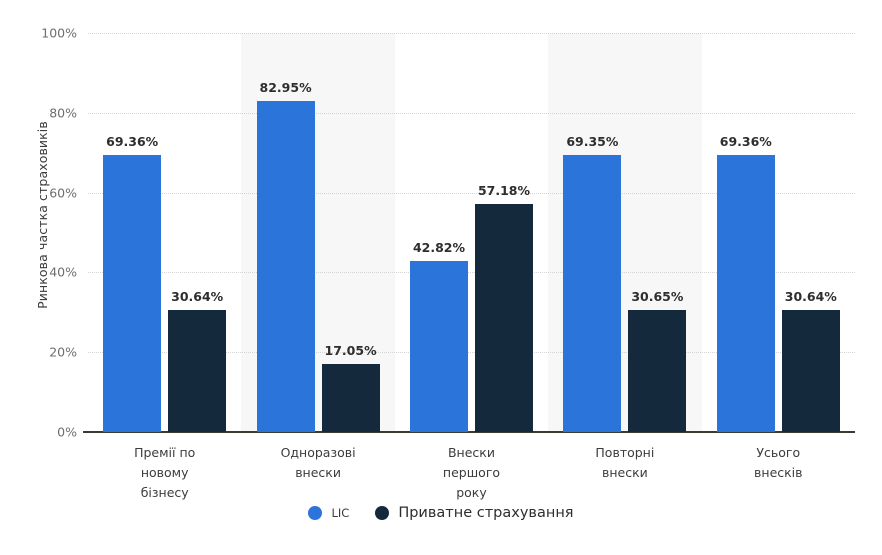 Image resolution: width=882 pixels, height=555 pixels. Describe the element at coordinates (285, 256) in the screenshot. I see `bar: 82.95%` at that location.